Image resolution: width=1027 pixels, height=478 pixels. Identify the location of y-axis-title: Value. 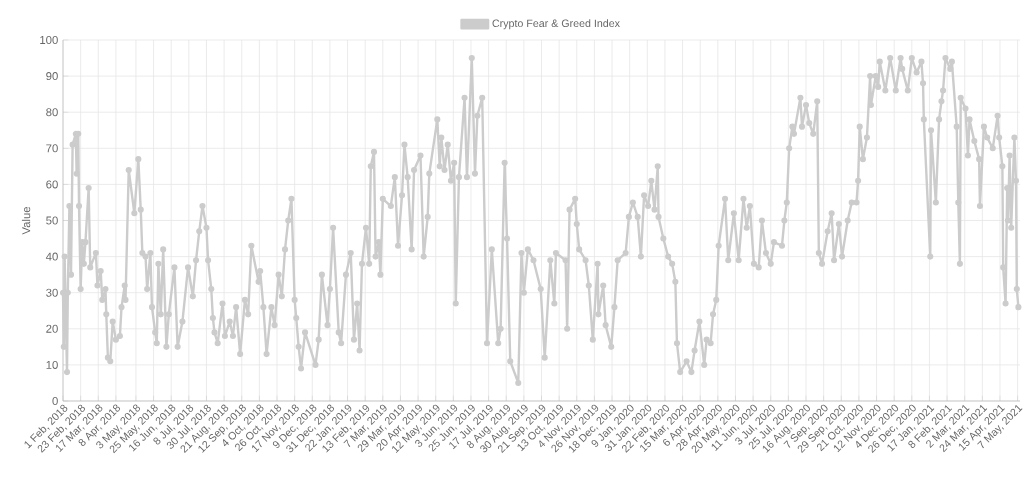
(26, 220).